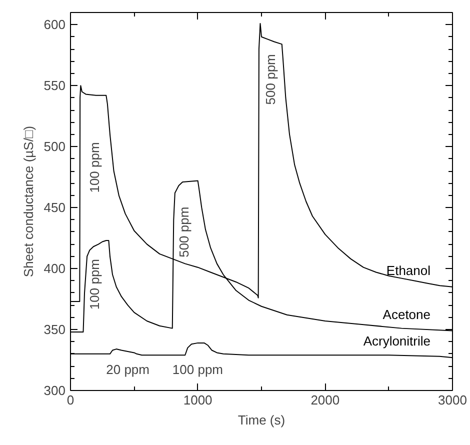  What do you see at coordinates (55, 146) in the screenshot?
I see `y-tick-label: 500` at bounding box center [55, 146].